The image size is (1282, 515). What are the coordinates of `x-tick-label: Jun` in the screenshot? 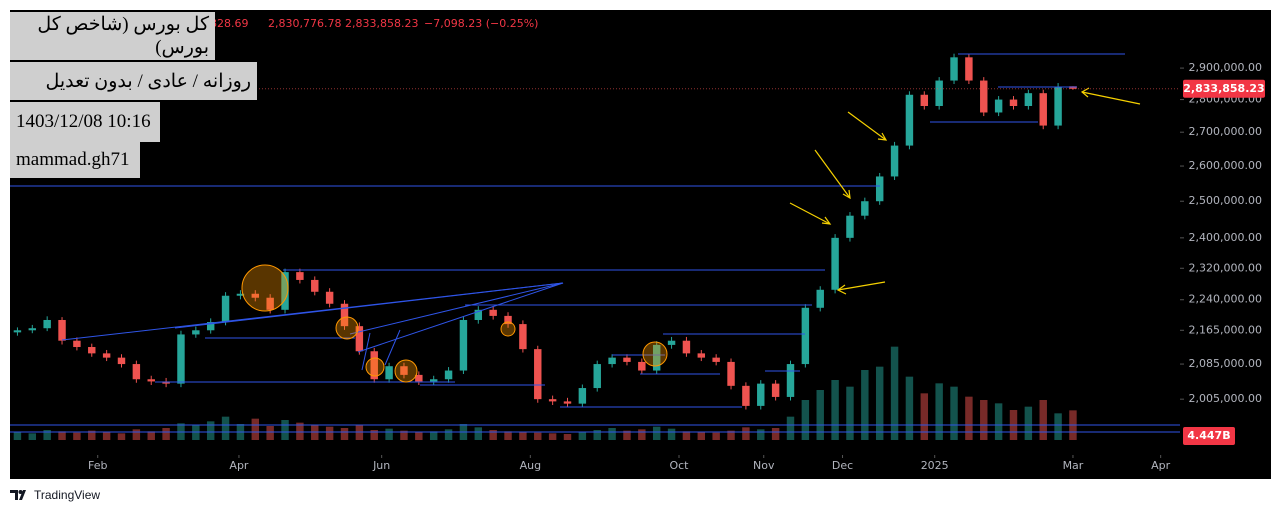 It's located at (381, 465).